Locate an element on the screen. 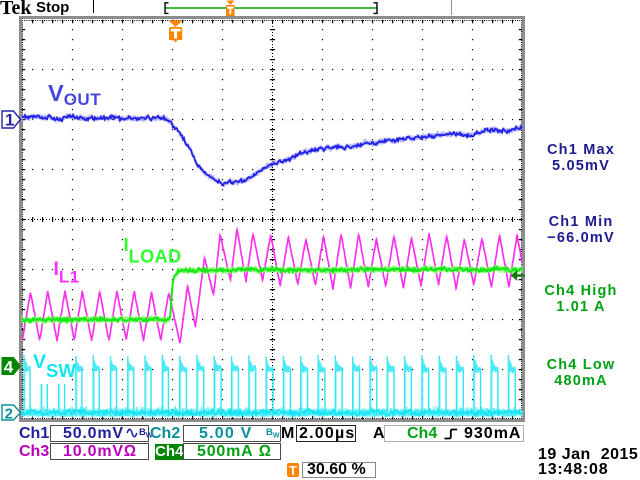 This screenshot has height=480, width=640. svg-text: 1 is located at coordinates (9, 120).